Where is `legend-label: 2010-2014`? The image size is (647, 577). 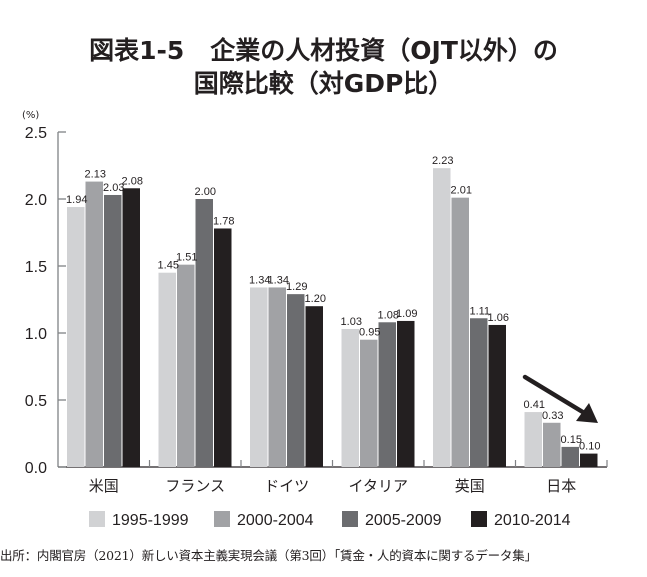 legend-label: 2010-2014 is located at coordinates (532, 520).